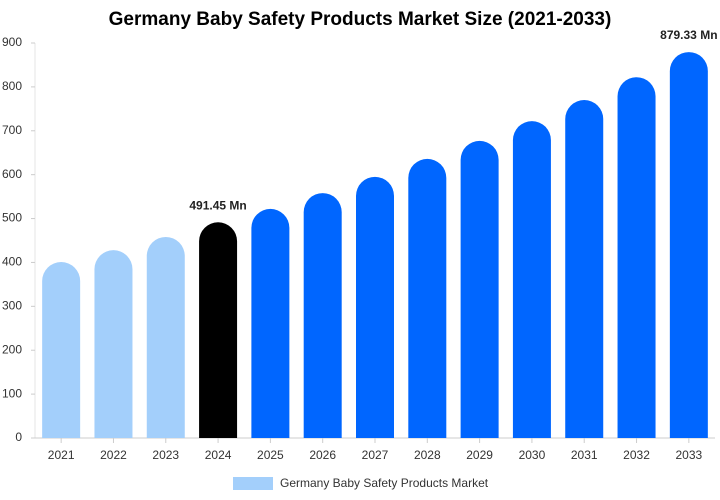 The image size is (720, 500). Describe the element at coordinates (12, 86) in the screenshot. I see `y-tick-label: 800` at that location.